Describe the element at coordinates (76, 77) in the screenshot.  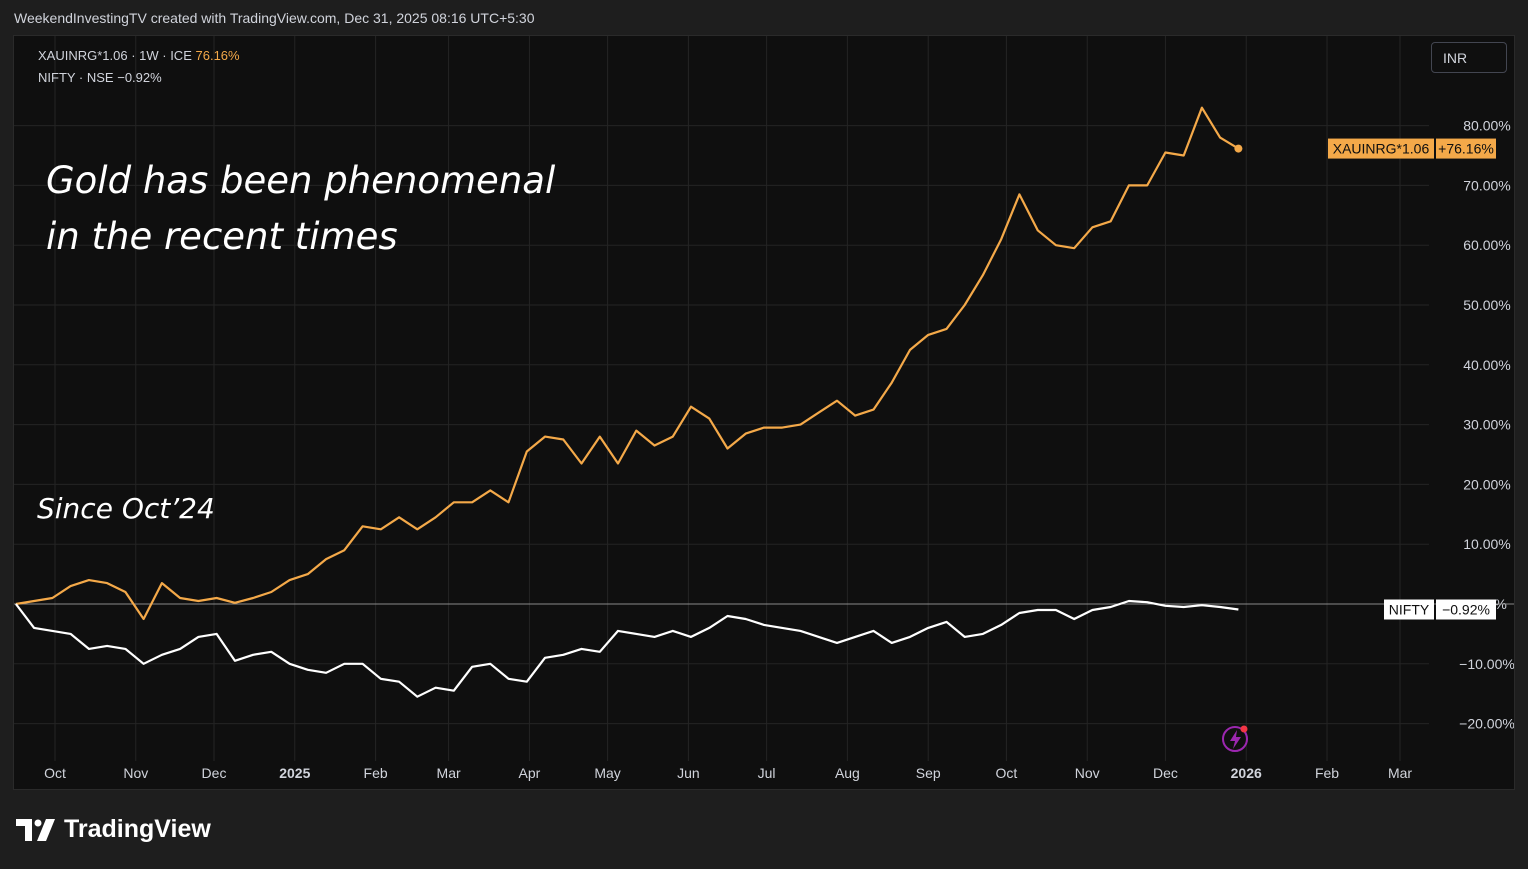
I see `legend-nifty-label: NIFTY · NSE` at that location.